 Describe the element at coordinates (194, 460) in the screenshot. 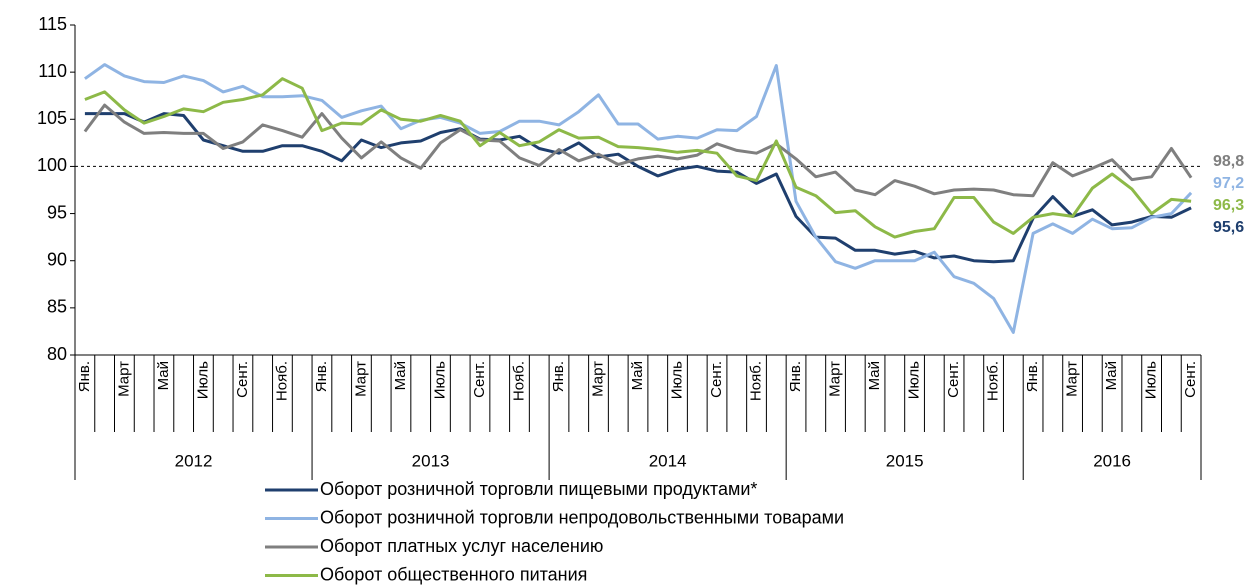

I see `group-label: 2012` at that location.